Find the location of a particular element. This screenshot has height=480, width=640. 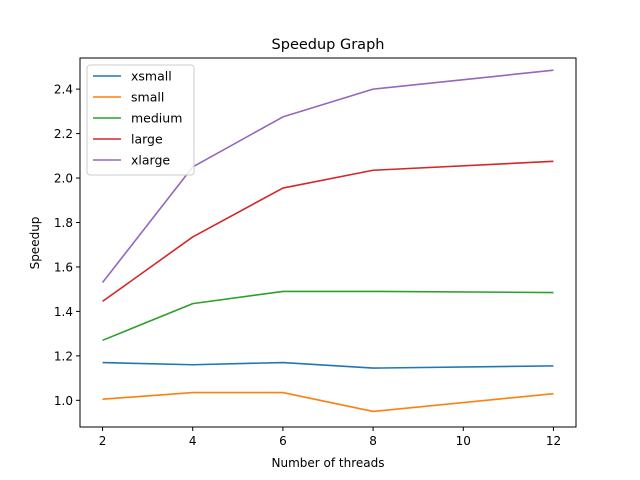

legend: xsmall small medium large xlarge is located at coordinates (140, 120).